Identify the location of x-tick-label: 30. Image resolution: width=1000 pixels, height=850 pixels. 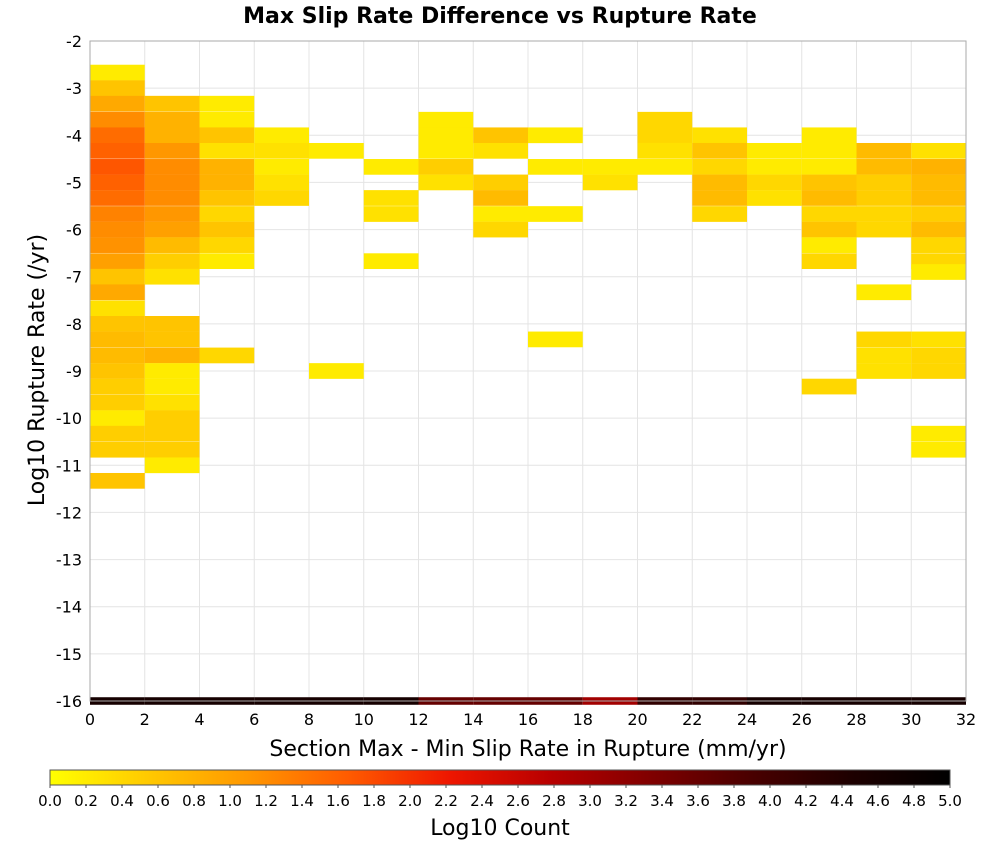
(911, 719).